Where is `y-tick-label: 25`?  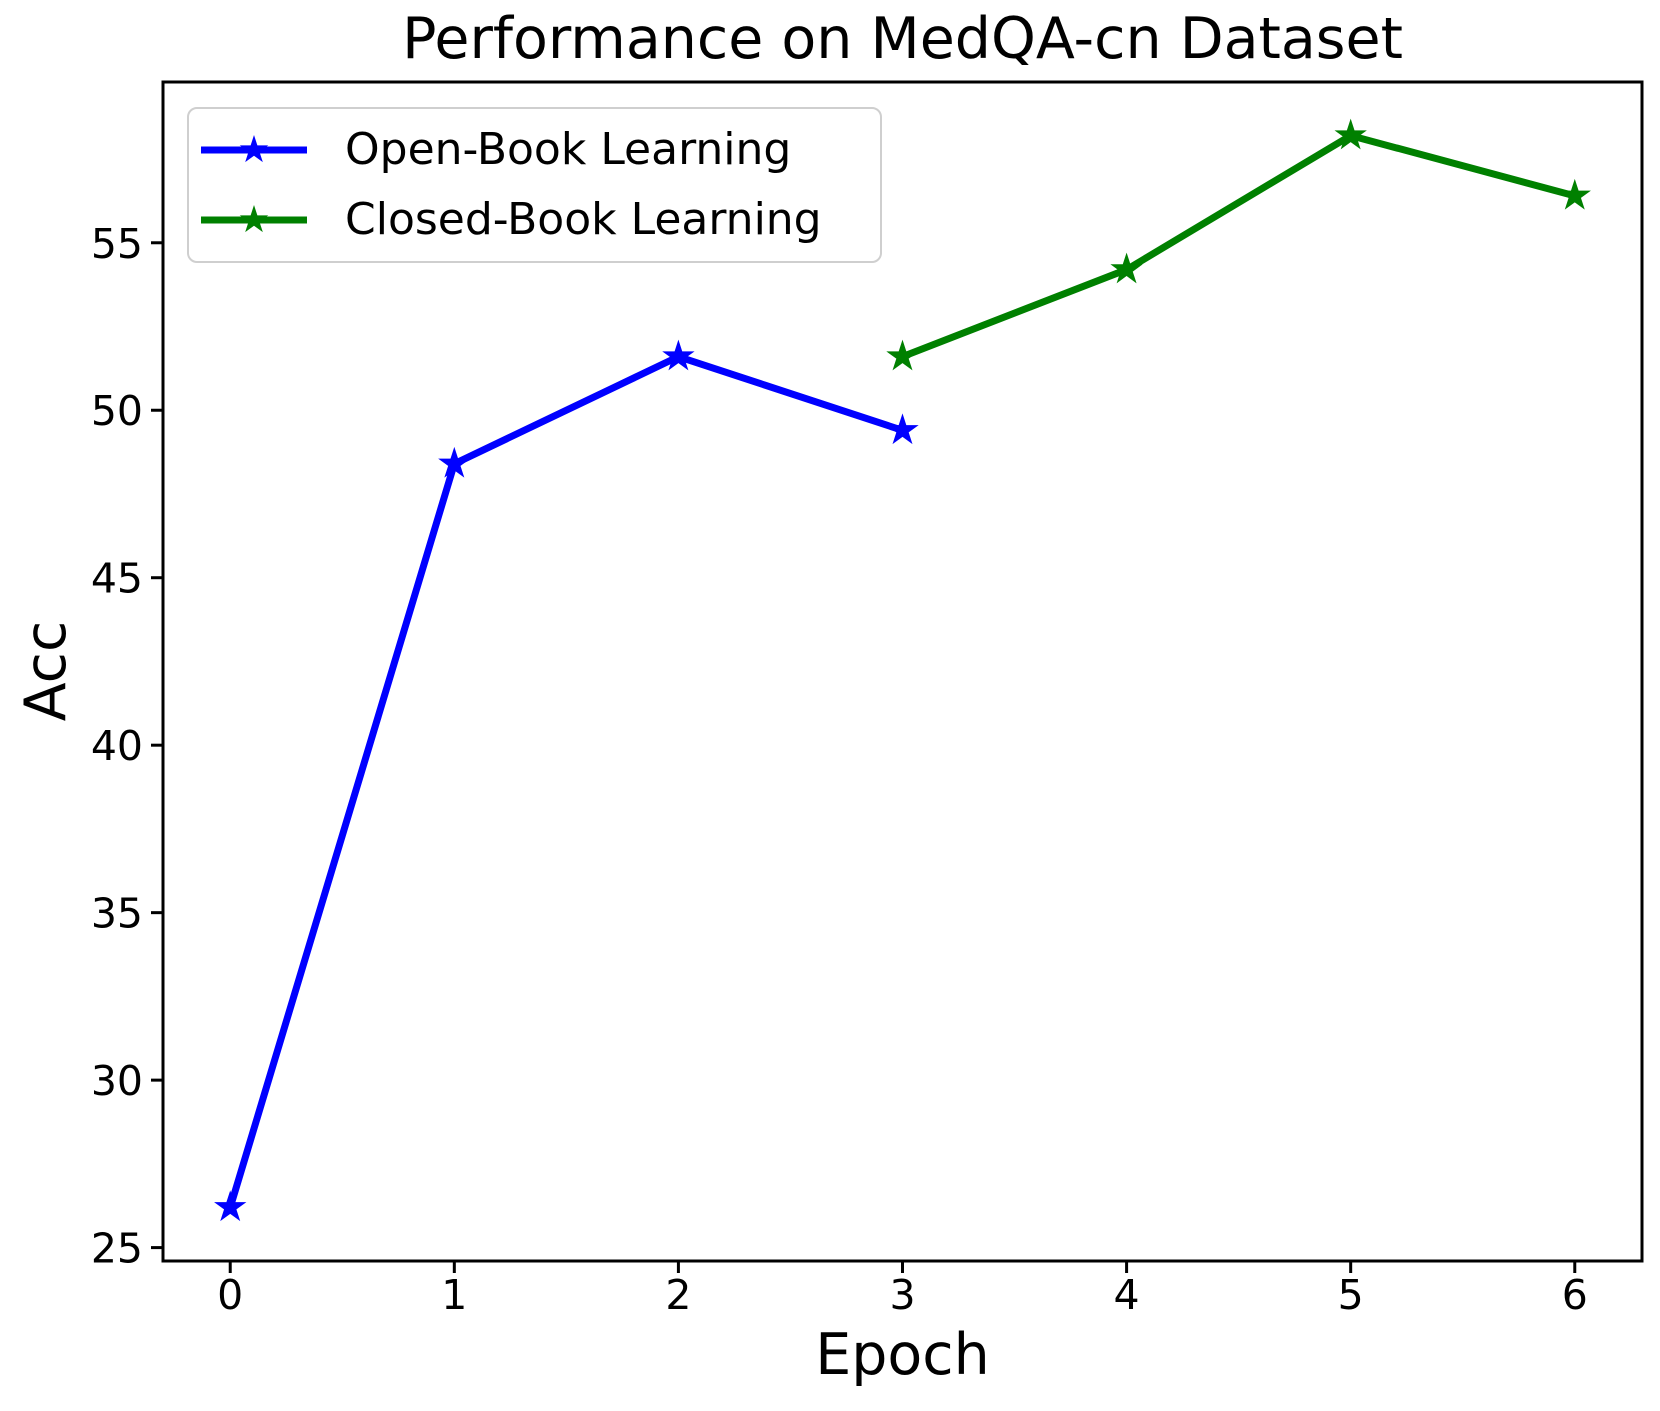
y-tick-label: 25 is located at coordinates (117, 1249).